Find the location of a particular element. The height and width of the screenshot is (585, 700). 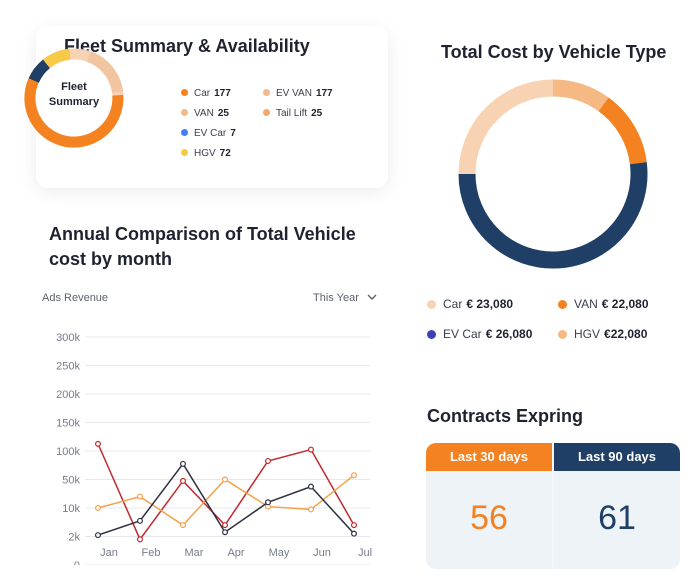

cost-legend-ev-car: EV Car € 26,080 is located at coordinates (479, 334).